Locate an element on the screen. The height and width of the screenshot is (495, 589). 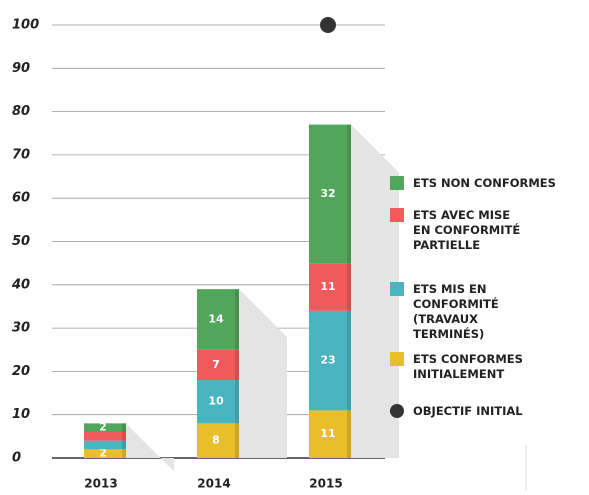
legend-label: OBJECTIF INITIAL is located at coordinates (468, 411).